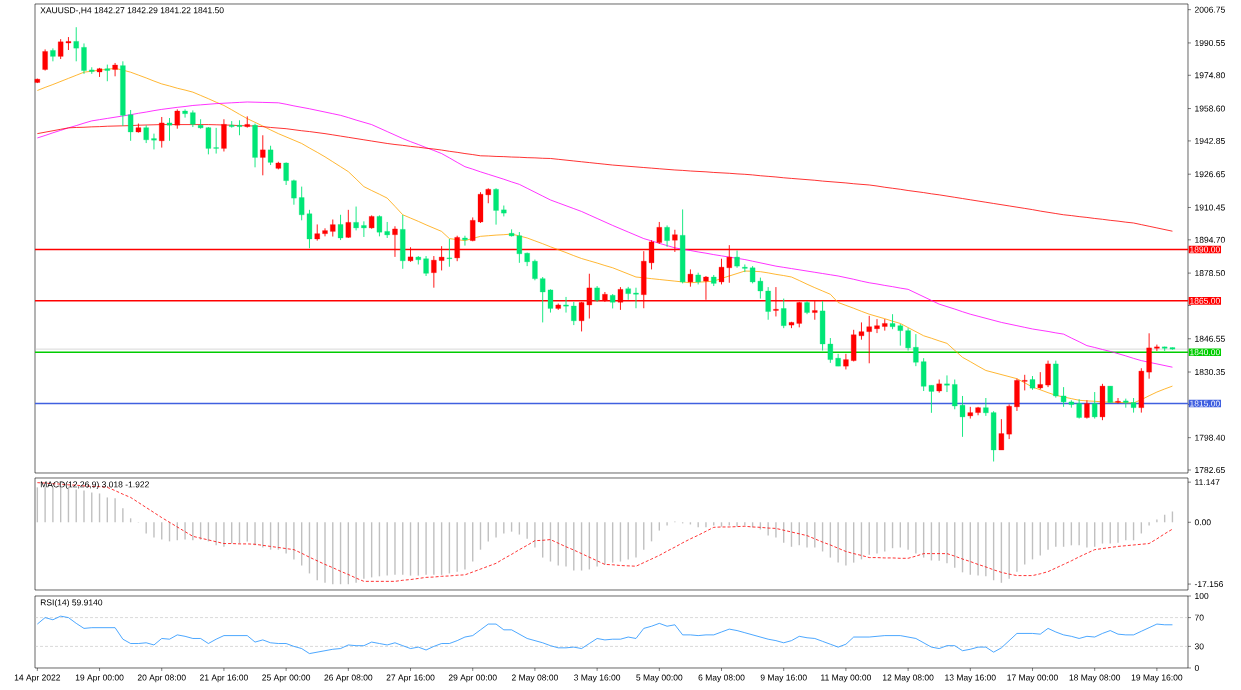 This screenshot has height=690, width=1241. What do you see at coordinates (1208, 584) in the screenshot?
I see `y-tick-label: -17.156` at bounding box center [1208, 584].